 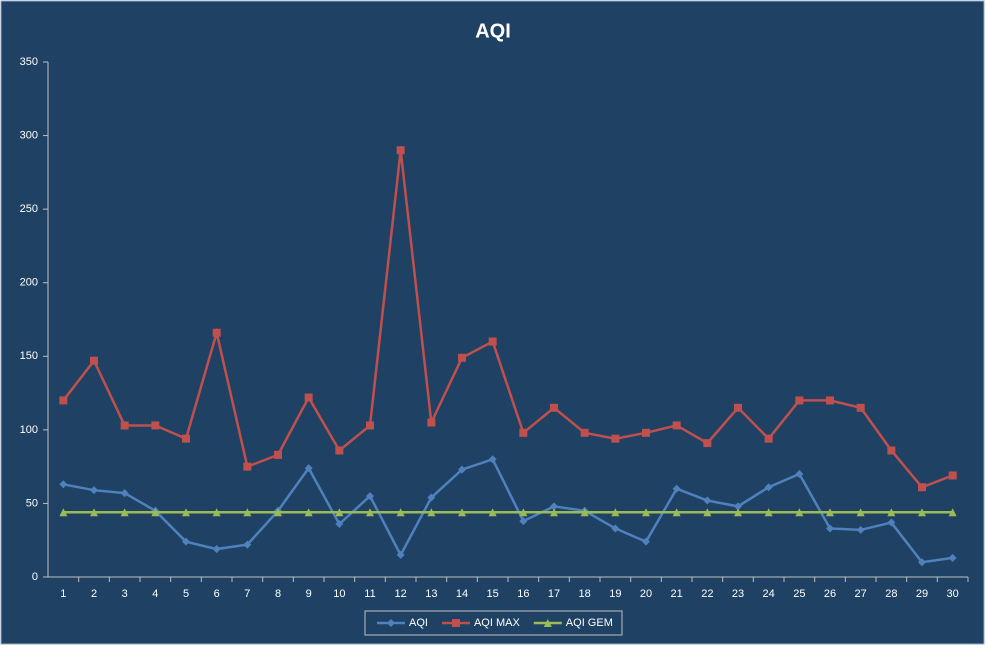 I want to click on x-tick-label: 22, so click(x=707, y=594).